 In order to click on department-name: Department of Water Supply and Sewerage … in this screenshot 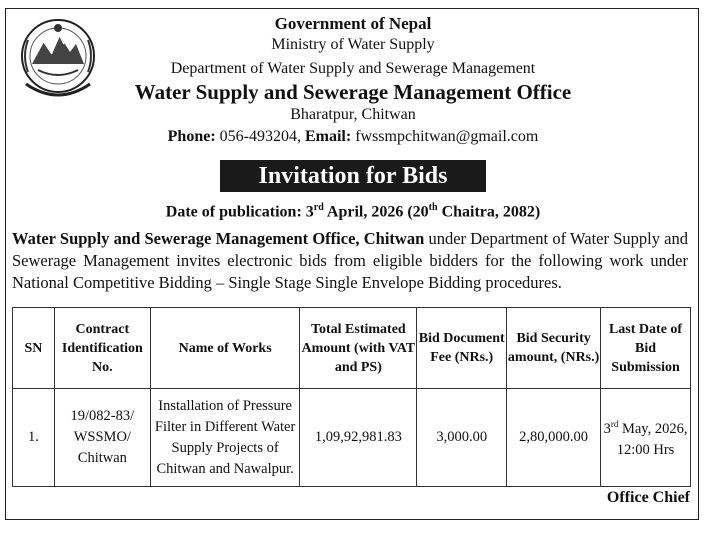, I will do `click(353, 68)`.